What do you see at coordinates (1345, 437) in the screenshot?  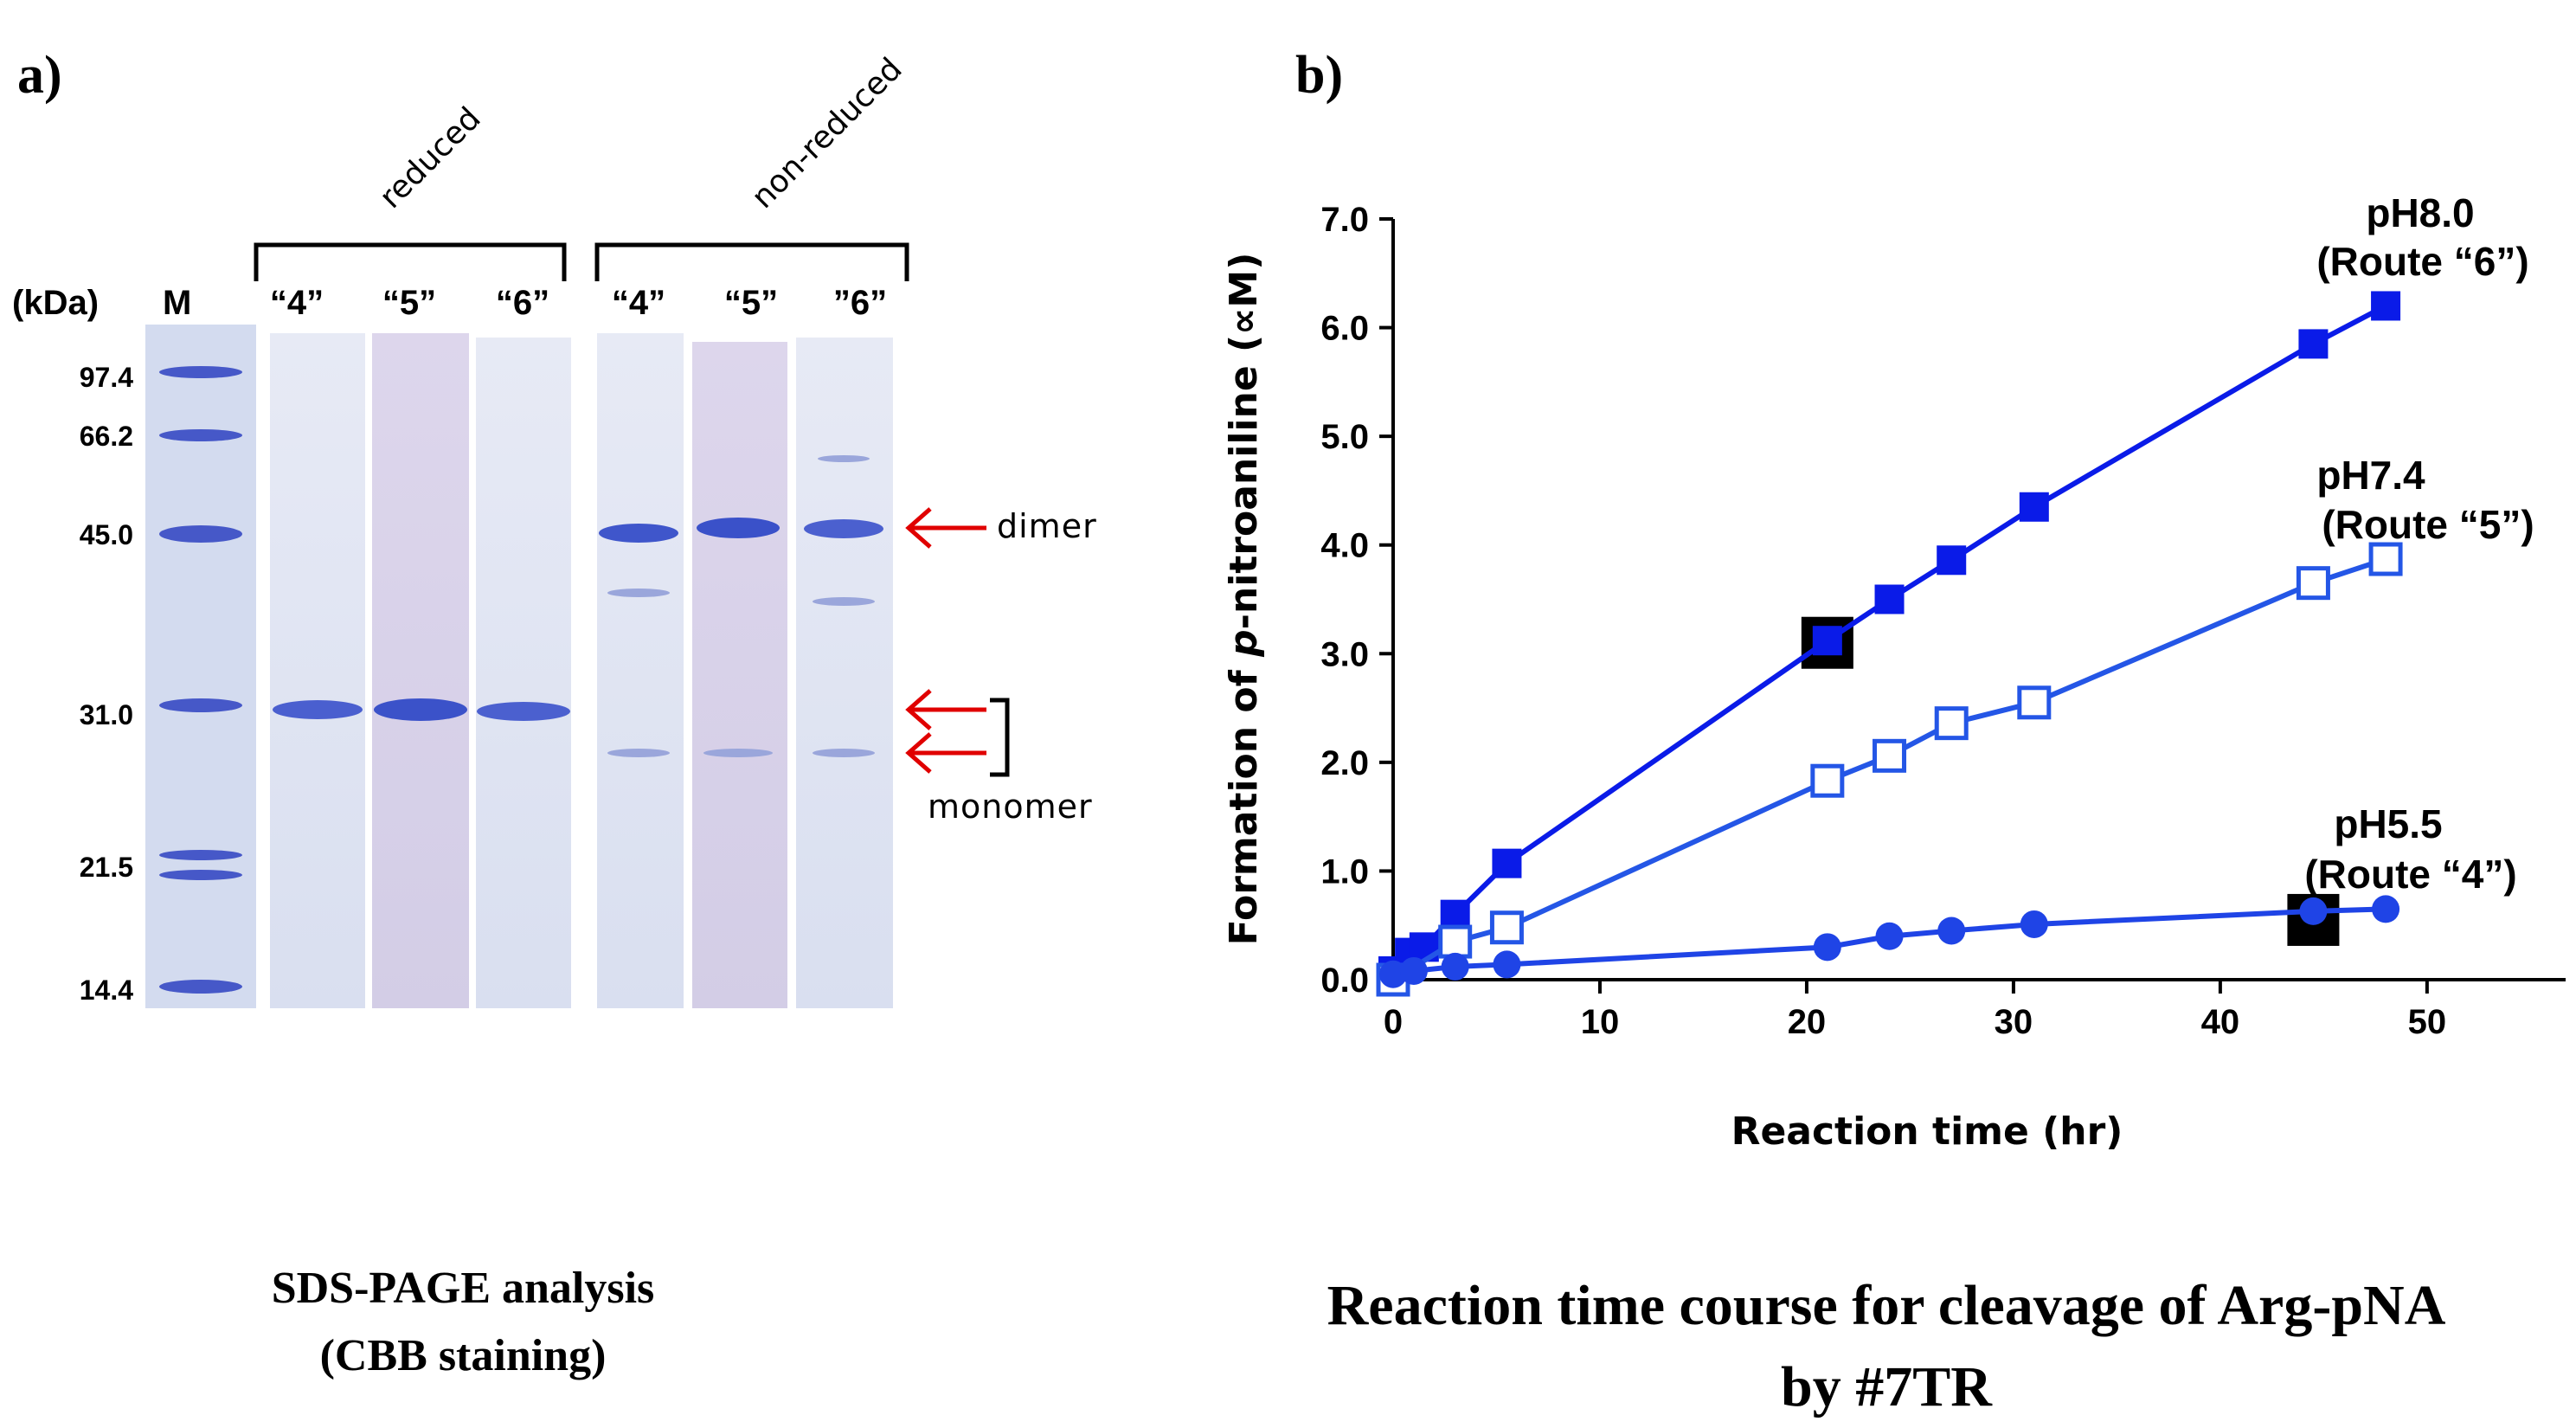 I see `y-tick-label-5.0: 5.0` at bounding box center [1345, 437].